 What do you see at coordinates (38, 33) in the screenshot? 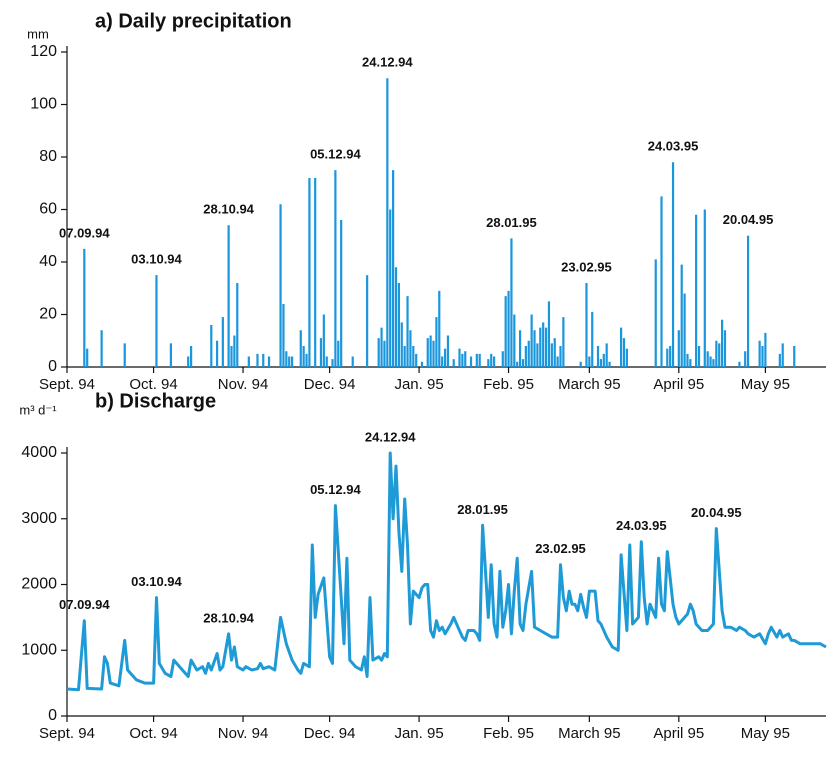
I see `y-axis-label: mm` at bounding box center [38, 33].